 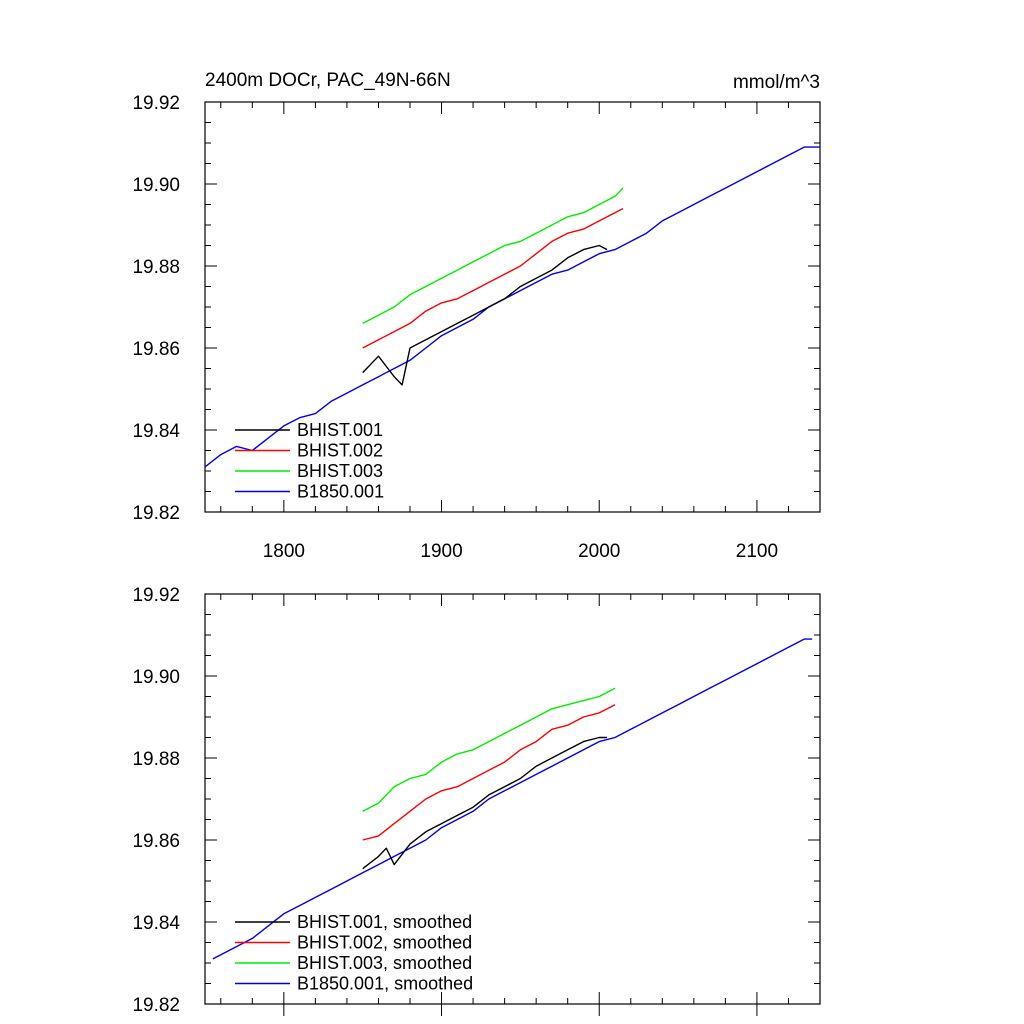 I want to click on legend-label: B1850.001, so click(x=340, y=492).